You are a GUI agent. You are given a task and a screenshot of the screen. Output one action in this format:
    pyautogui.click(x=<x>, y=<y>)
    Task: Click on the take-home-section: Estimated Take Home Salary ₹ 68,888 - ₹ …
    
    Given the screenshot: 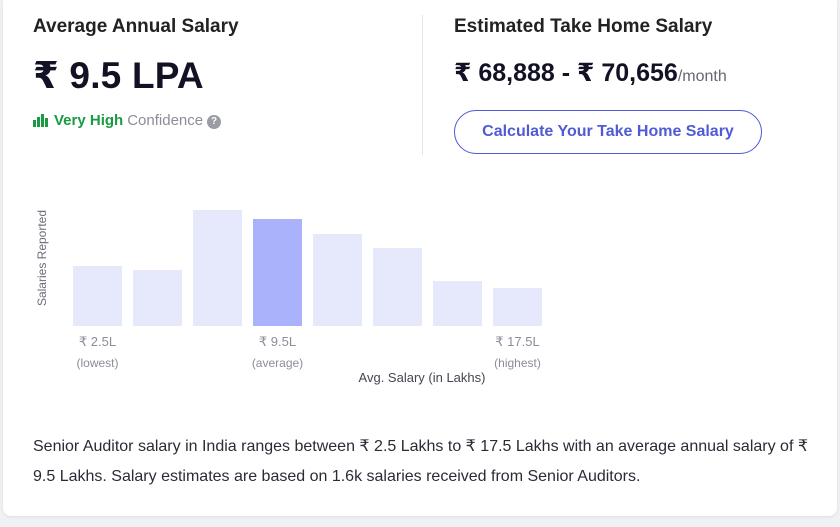 What is the action you would take?
    pyautogui.click(x=639, y=84)
    